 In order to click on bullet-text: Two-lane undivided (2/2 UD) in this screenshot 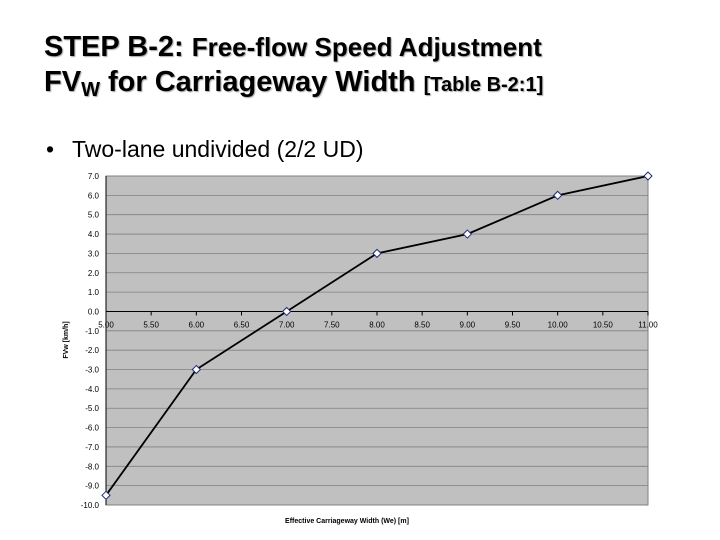, I will do `click(218, 149)`.